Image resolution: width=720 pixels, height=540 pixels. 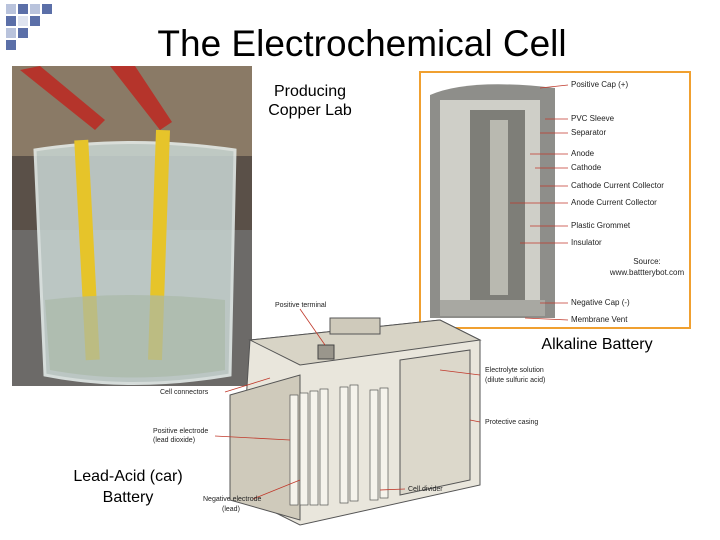 What do you see at coordinates (425, 489) in the screenshot?
I see `battery-label: Cell divider` at bounding box center [425, 489].